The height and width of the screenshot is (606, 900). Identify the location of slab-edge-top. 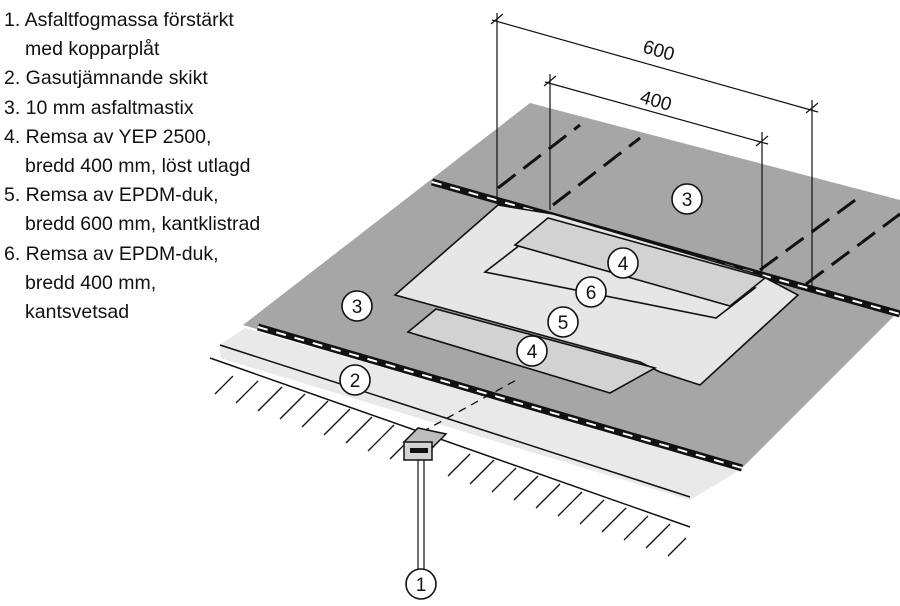
(455, 421).